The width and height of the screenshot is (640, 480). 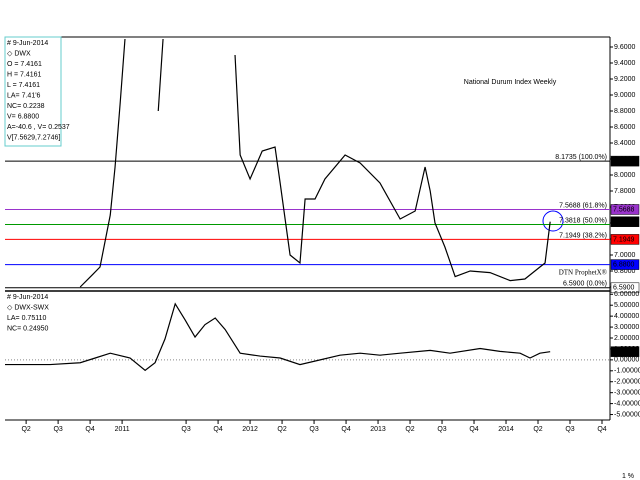 What do you see at coordinates (28, 307) in the screenshot?
I see `info-text: ◇ DWX-SWX` at bounding box center [28, 307].